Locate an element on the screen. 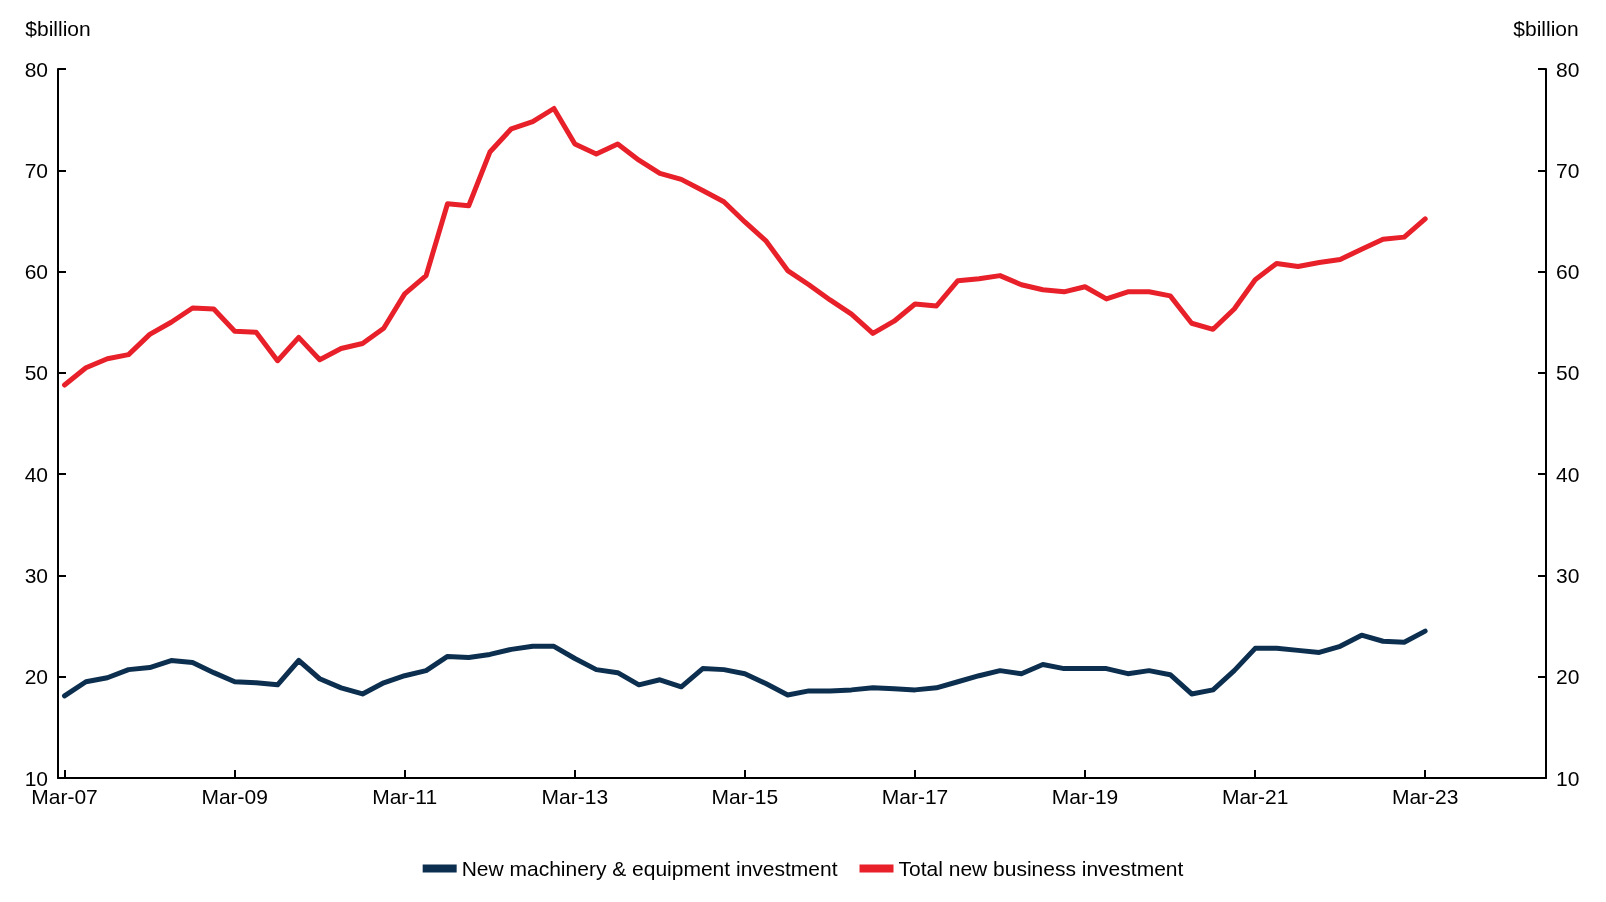 The height and width of the screenshot is (902, 1606). y-axis-title: $billion is located at coordinates (58, 28).